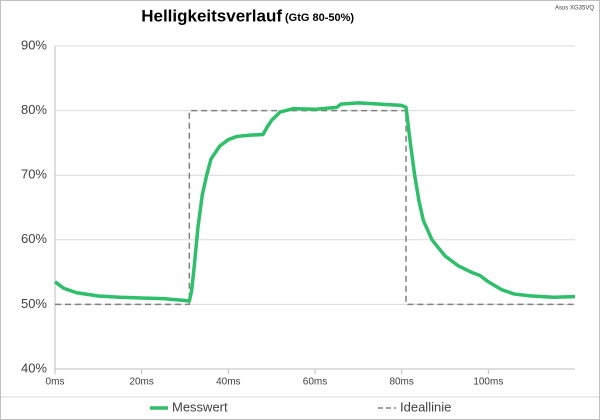 Image resolution: width=600 pixels, height=420 pixels. Describe the element at coordinates (319, 18) in the screenshot. I see `chart-subtitle: (GtG 80-50%)` at that location.